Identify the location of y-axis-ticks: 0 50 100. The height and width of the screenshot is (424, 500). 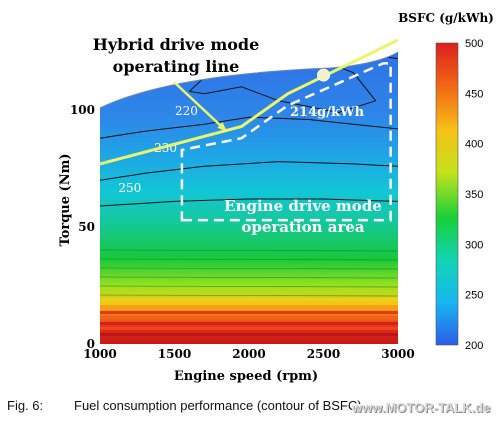
(82, 227).